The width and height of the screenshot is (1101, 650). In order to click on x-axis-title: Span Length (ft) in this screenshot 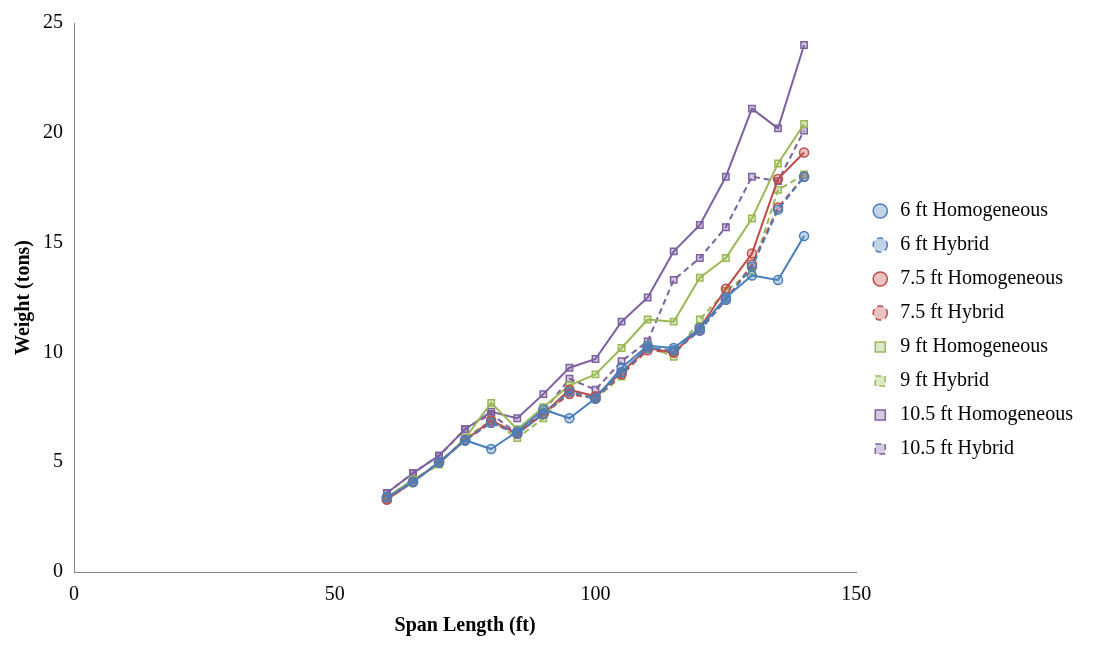, I will do `click(465, 625)`.